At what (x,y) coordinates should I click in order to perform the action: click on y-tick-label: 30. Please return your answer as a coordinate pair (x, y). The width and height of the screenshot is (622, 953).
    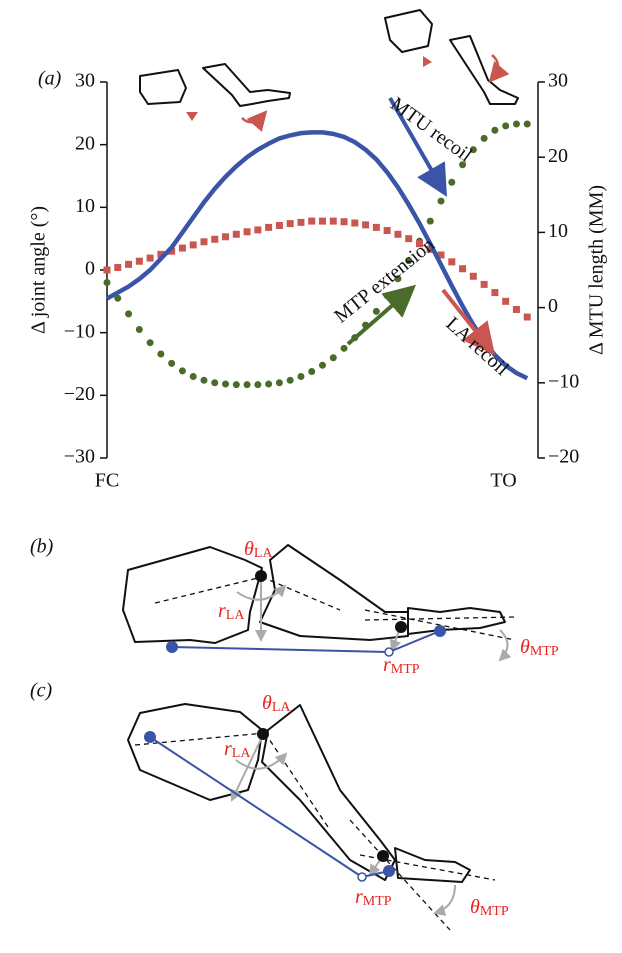
    Looking at the image, I should click on (85, 81).